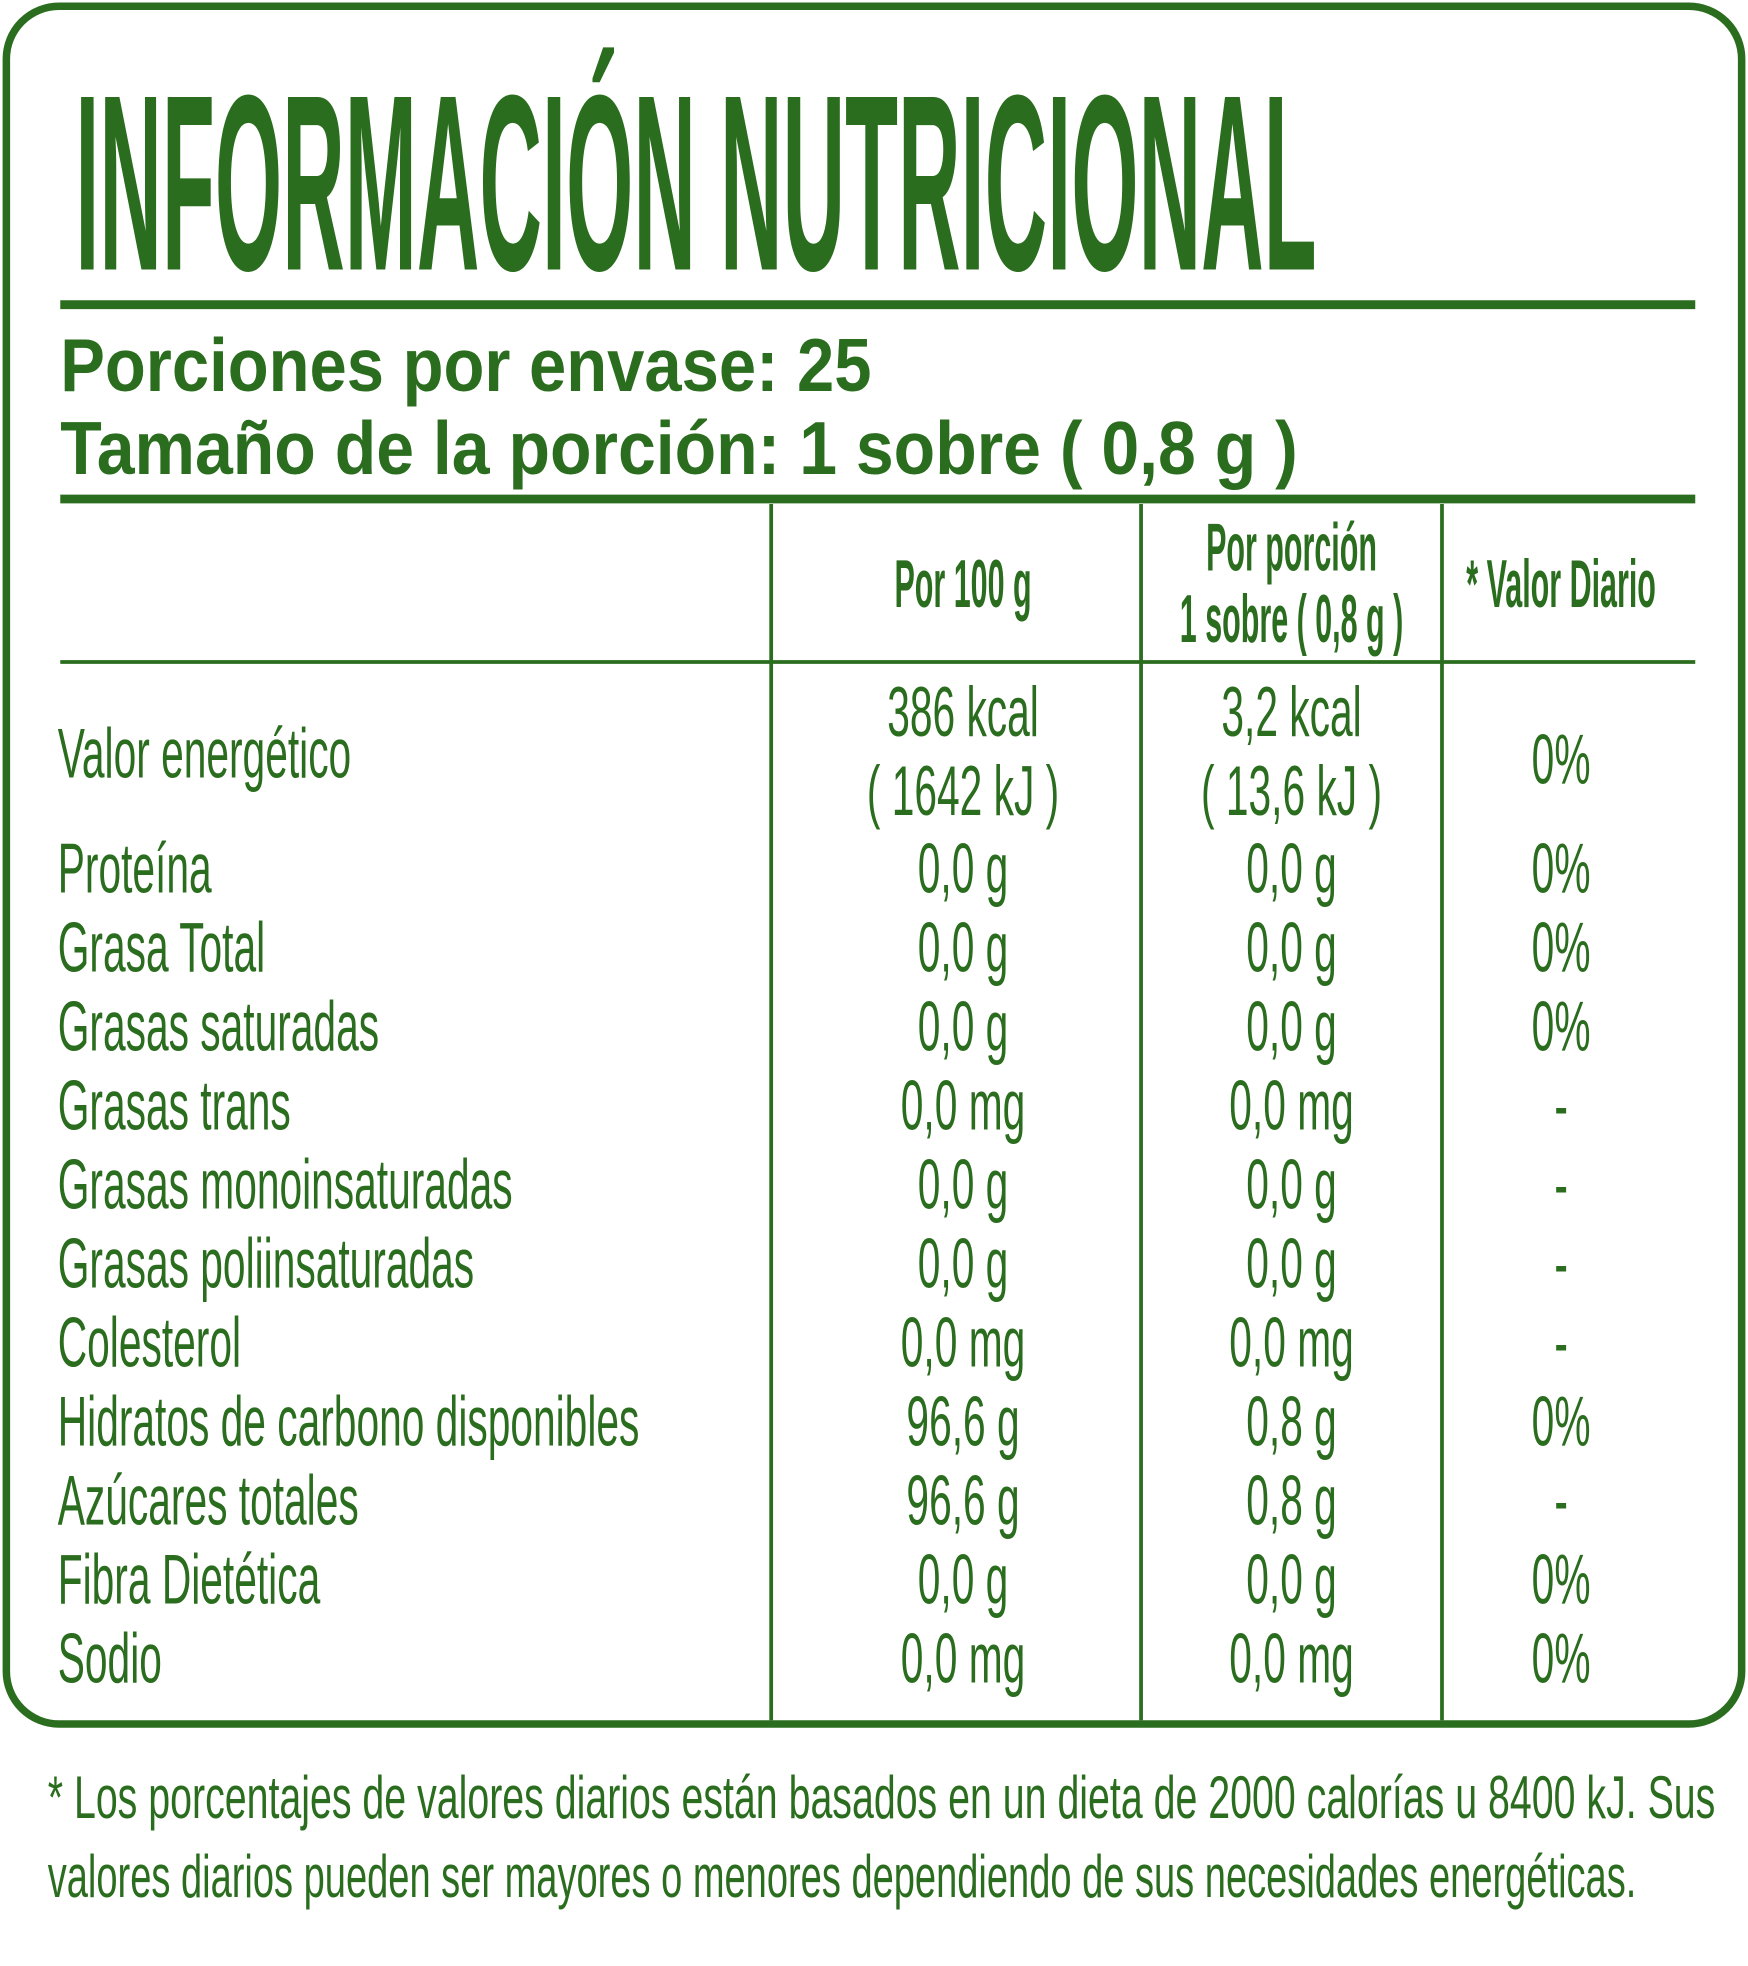 The width and height of the screenshot is (1748, 1966). Describe the element at coordinates (189, 1580) in the screenshot. I see `nutrient-name: Fibra Dietética` at that location.